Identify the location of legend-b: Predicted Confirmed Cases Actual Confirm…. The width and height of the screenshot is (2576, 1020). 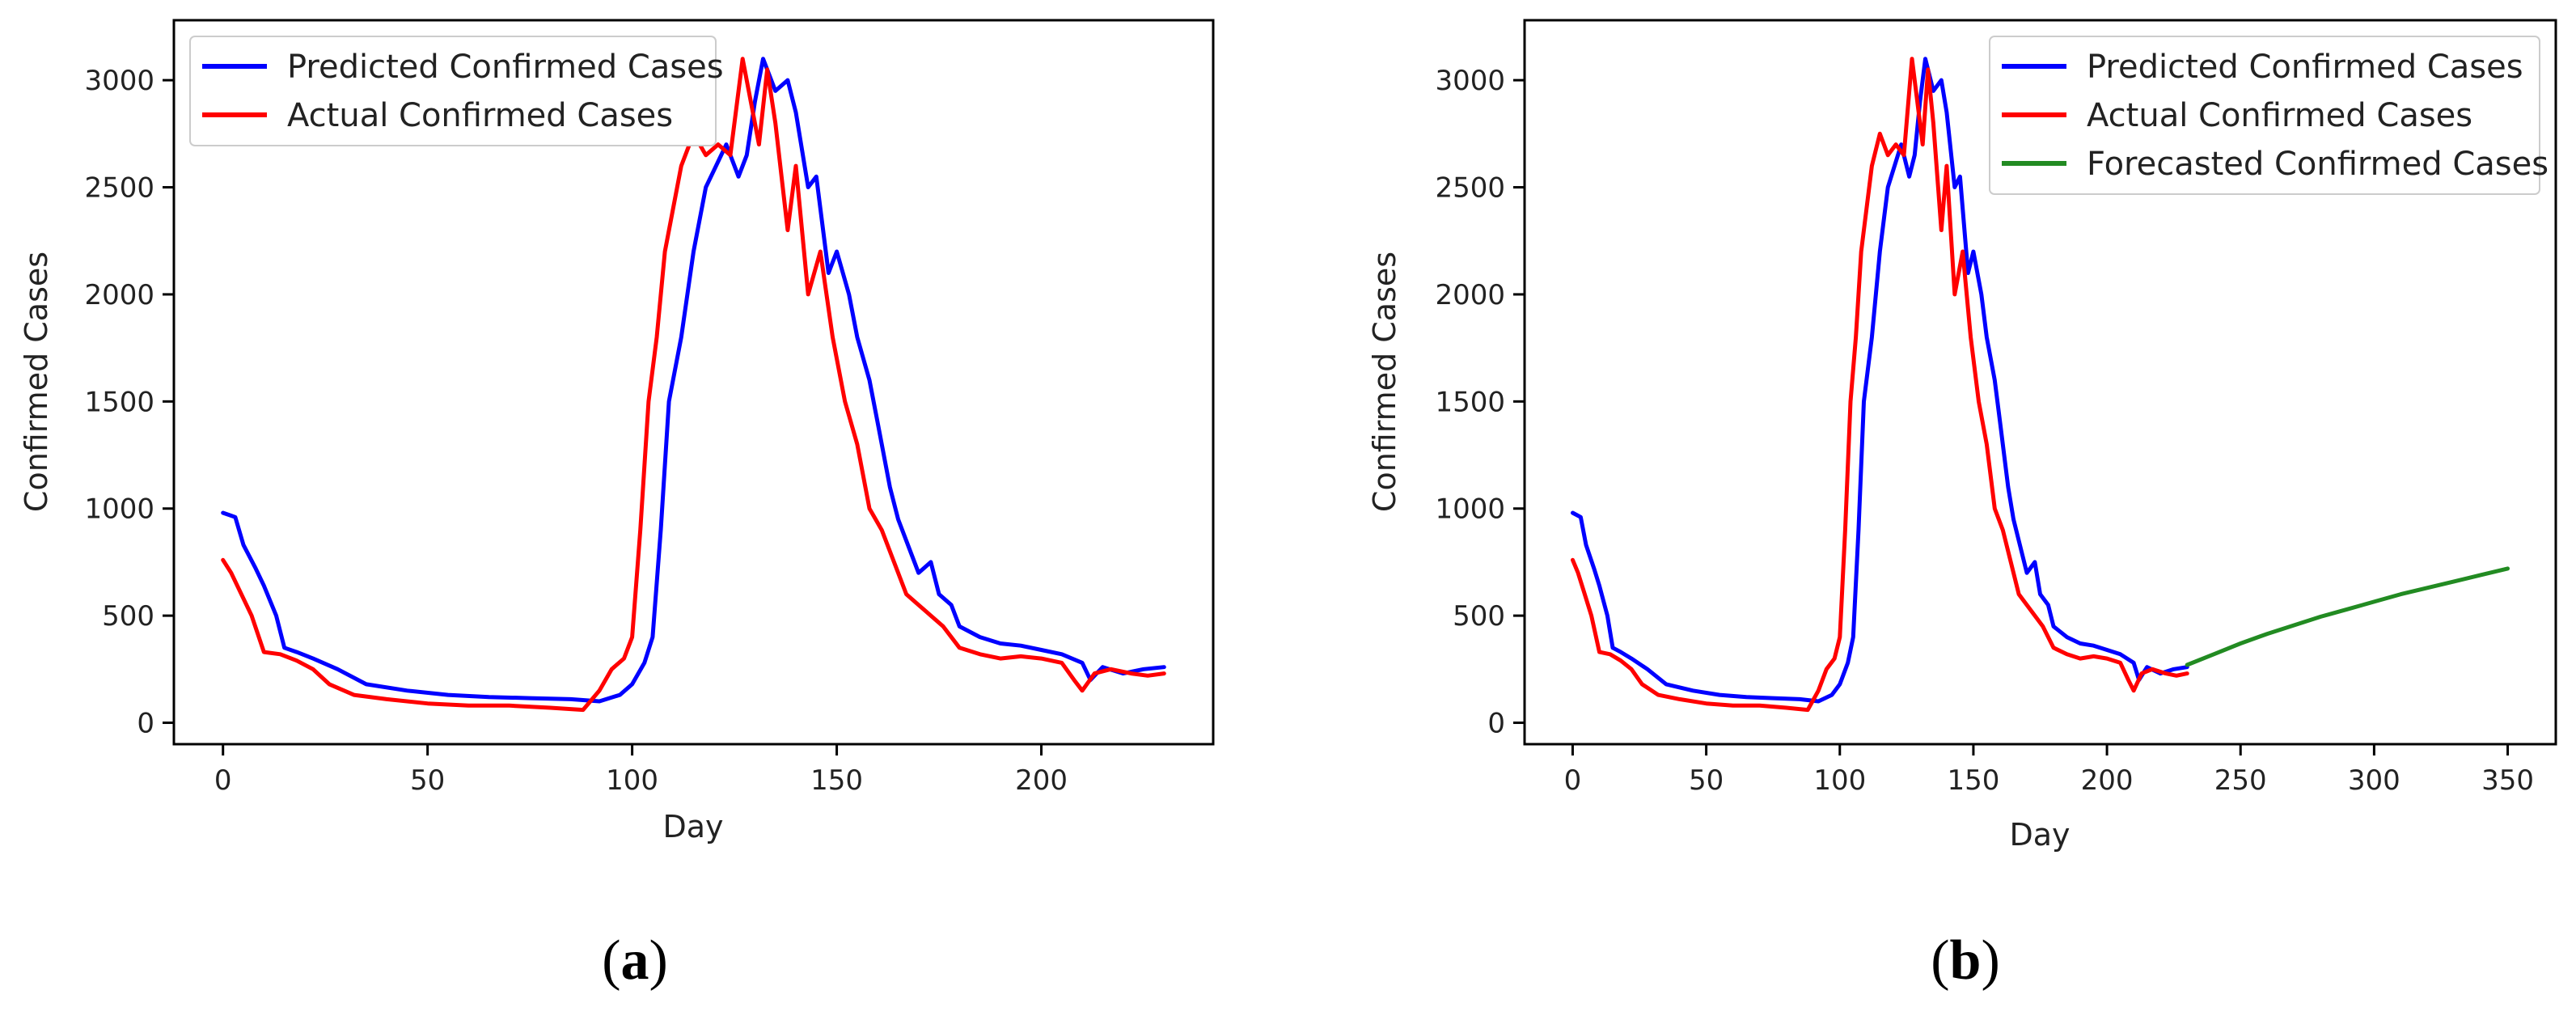
(2269, 115).